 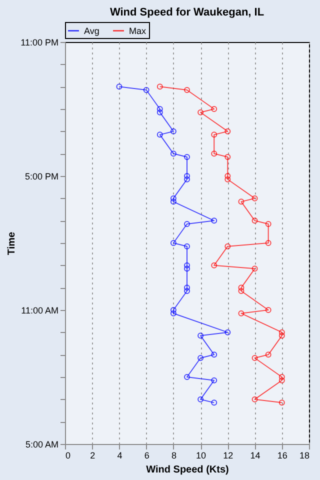 I want to click on y-tick-label: 5:00 AM, so click(x=41, y=445).